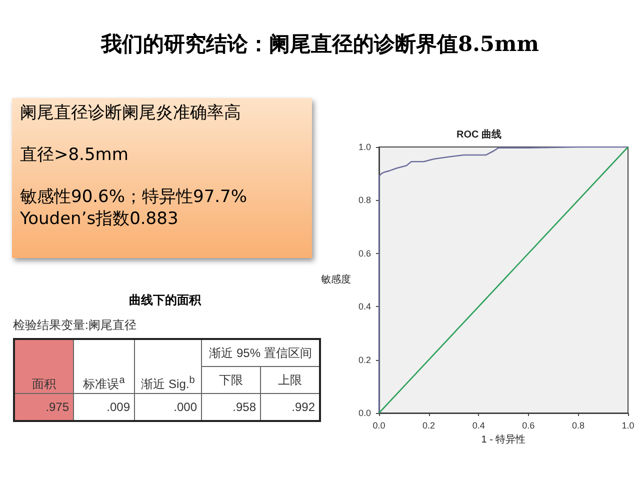 The width and height of the screenshot is (640, 480). What do you see at coordinates (364, 307) in the screenshot?
I see `y-tick-label: 0.4` at bounding box center [364, 307].